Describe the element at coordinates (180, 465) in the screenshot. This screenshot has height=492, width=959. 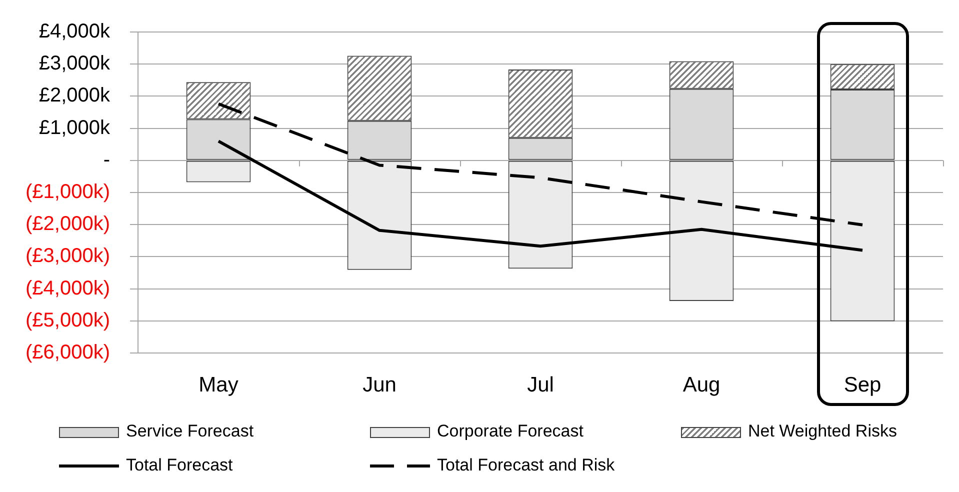
I see `legend-label: Total Forecast` at that location.